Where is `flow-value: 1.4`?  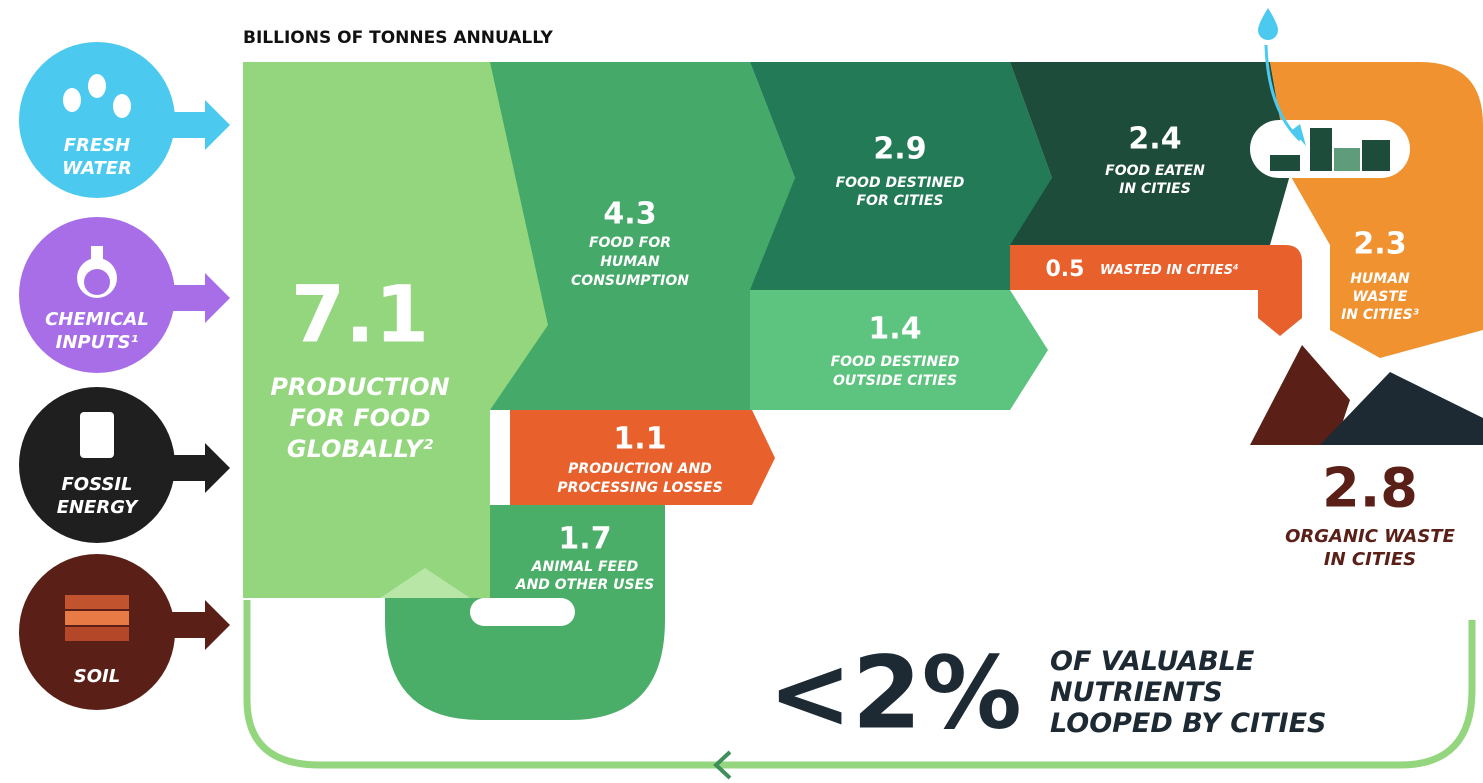 flow-value: 1.4 is located at coordinates (894, 329).